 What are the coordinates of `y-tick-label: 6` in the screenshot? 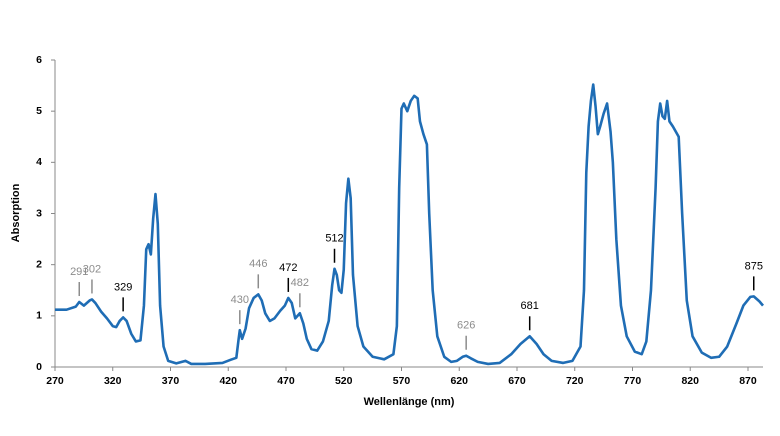 It's located at (39, 60).